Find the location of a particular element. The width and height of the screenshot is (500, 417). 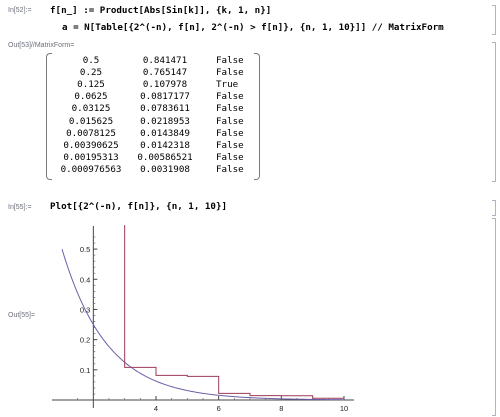

matrix-cell: 0.0783611 is located at coordinates (165, 109).